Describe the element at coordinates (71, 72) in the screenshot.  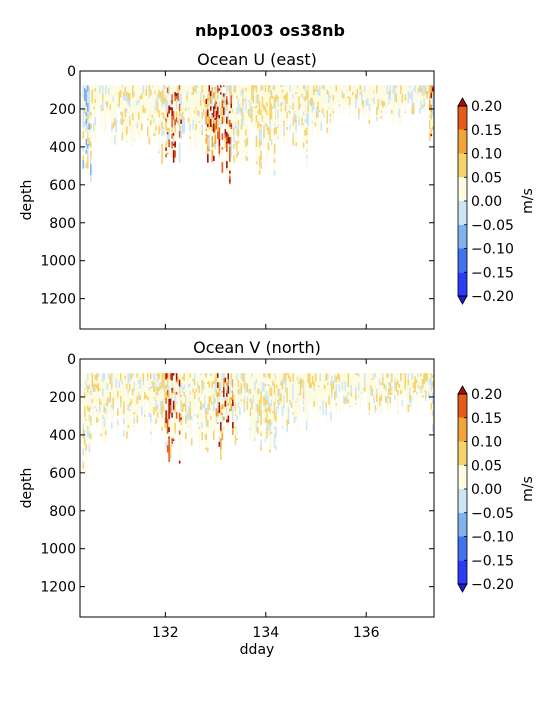
I see `y-tick-label: 0` at that location.